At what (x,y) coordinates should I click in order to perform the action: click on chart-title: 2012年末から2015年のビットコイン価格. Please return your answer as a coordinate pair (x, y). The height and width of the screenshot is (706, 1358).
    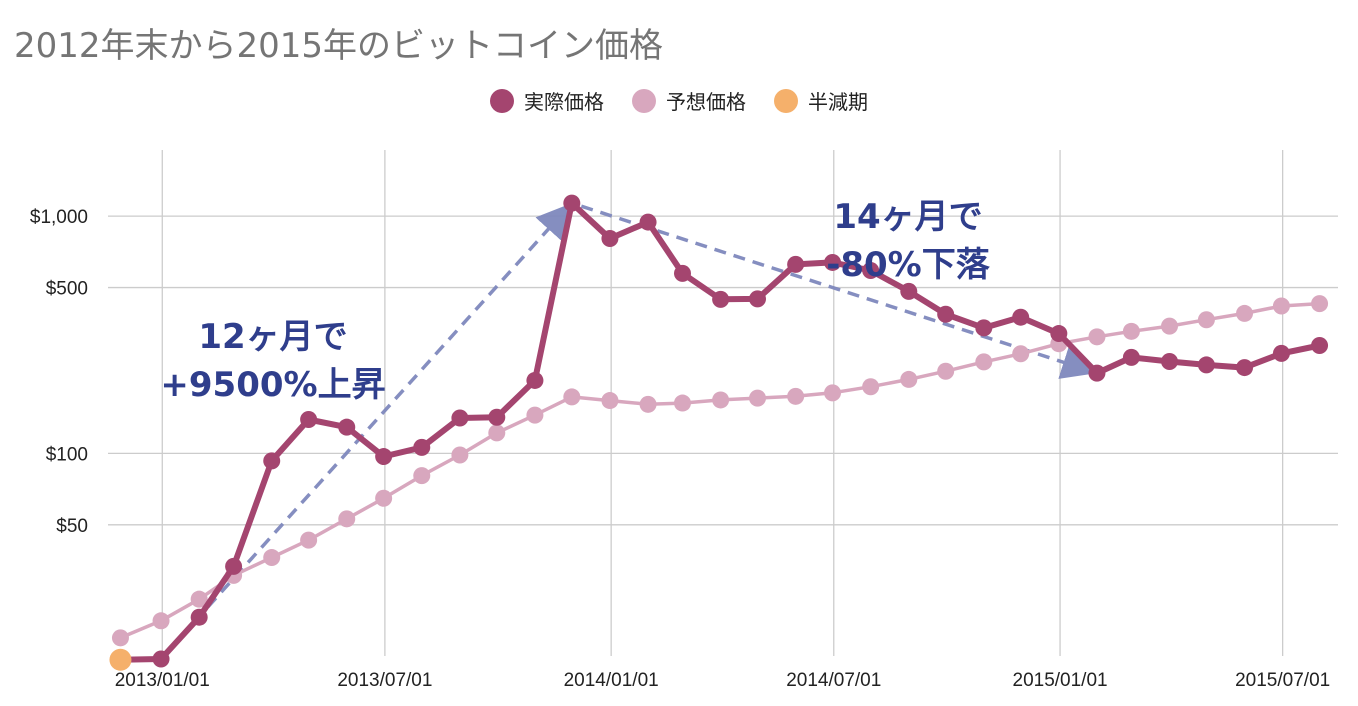
    Looking at the image, I should click on (339, 46).